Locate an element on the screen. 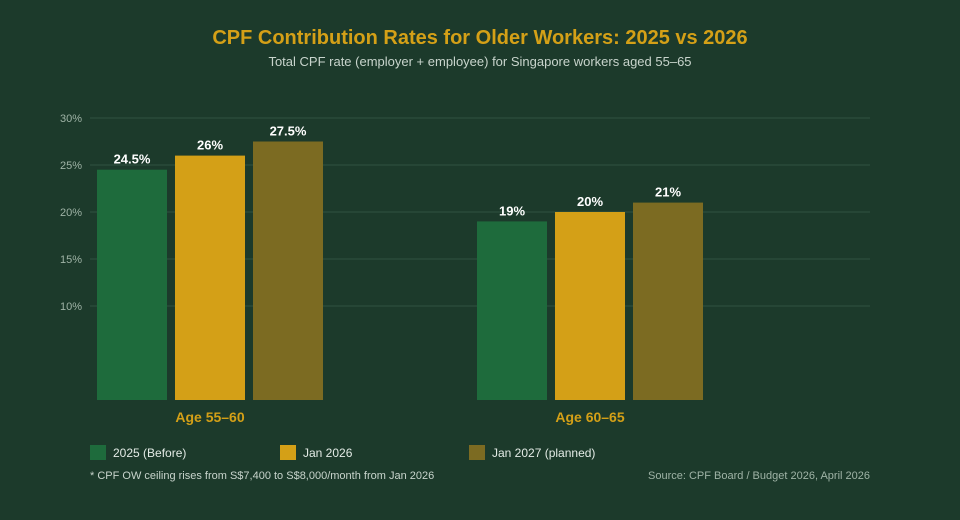 This screenshot has height=520, width=960. bar-value-label: 19% is located at coordinates (512, 210).